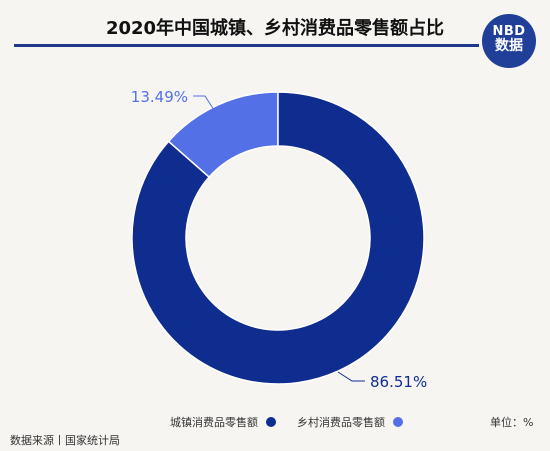  Describe the element at coordinates (204, 103) in the screenshot. I see `leader-line-rural` at that location.